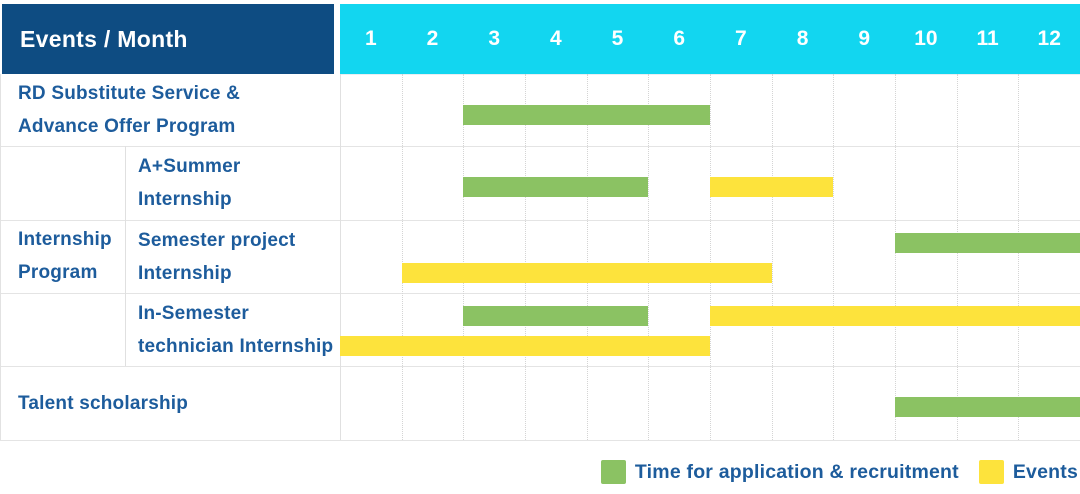  I want to click on month-label-8: 8, so click(802, 38).